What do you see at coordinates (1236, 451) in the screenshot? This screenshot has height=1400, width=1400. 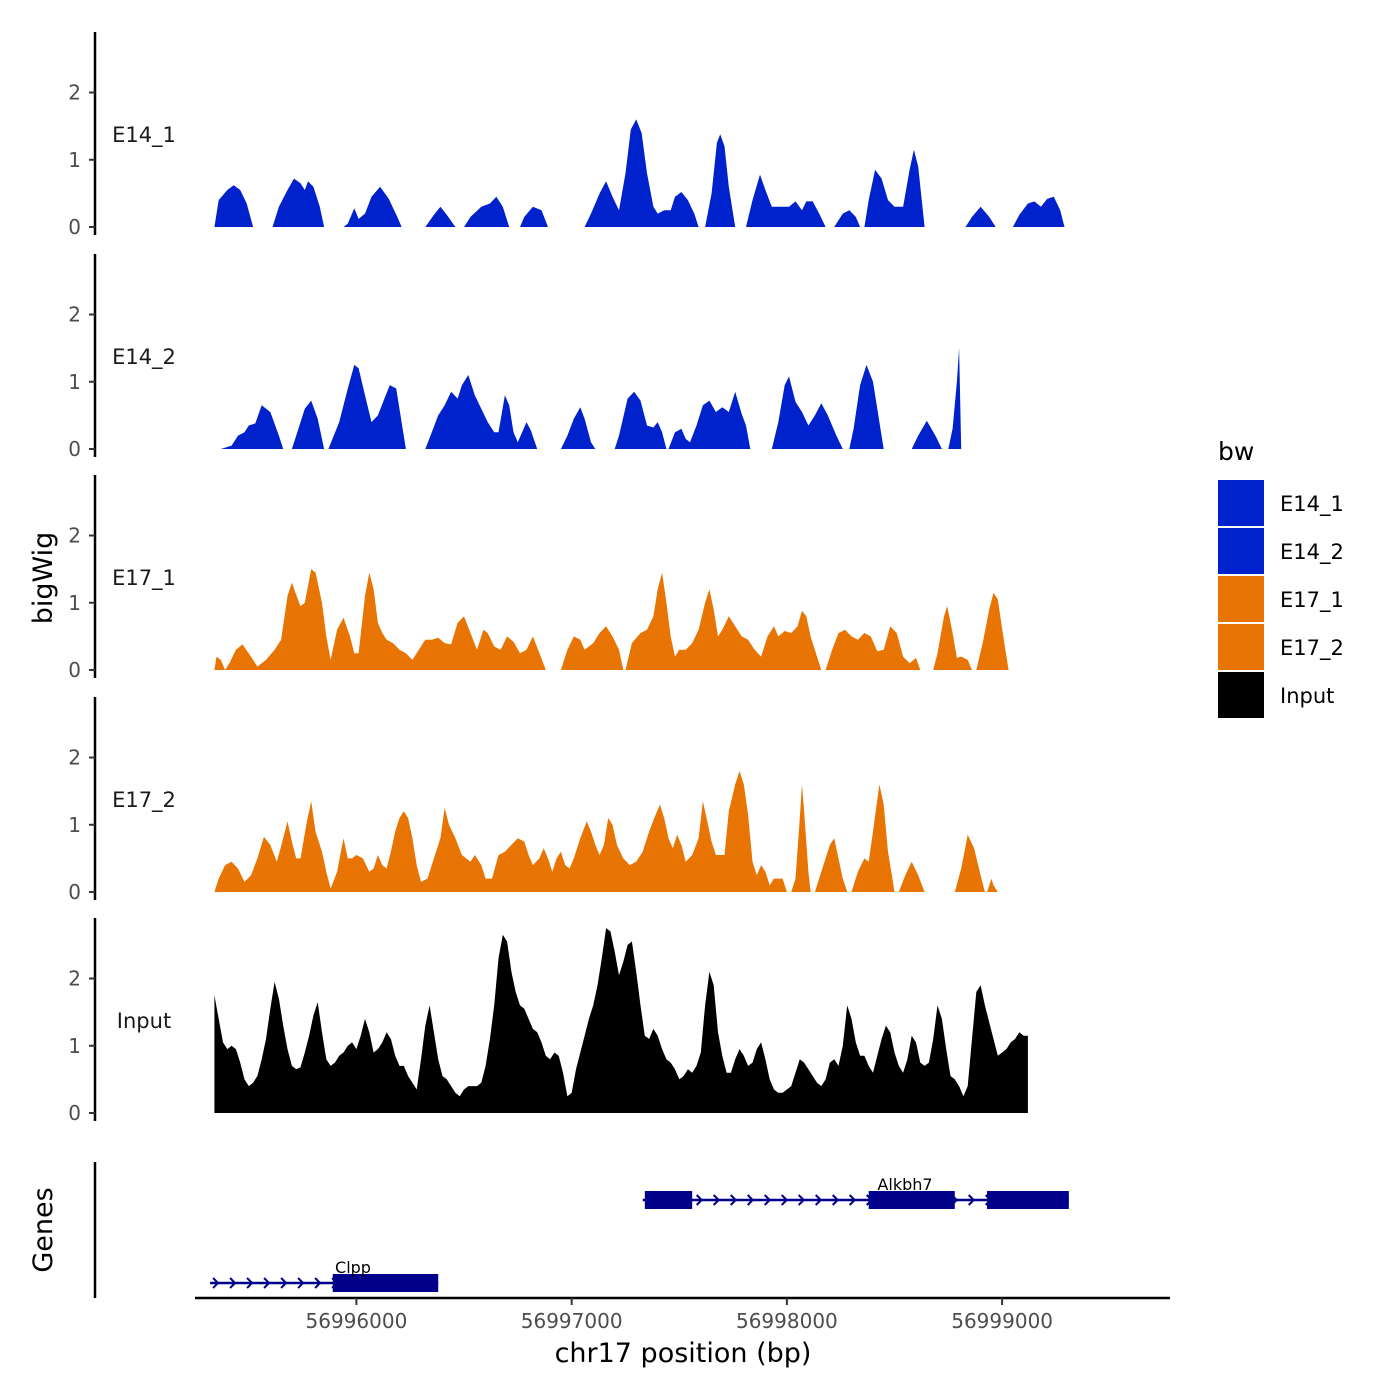 I see `legend-title: bw` at bounding box center [1236, 451].